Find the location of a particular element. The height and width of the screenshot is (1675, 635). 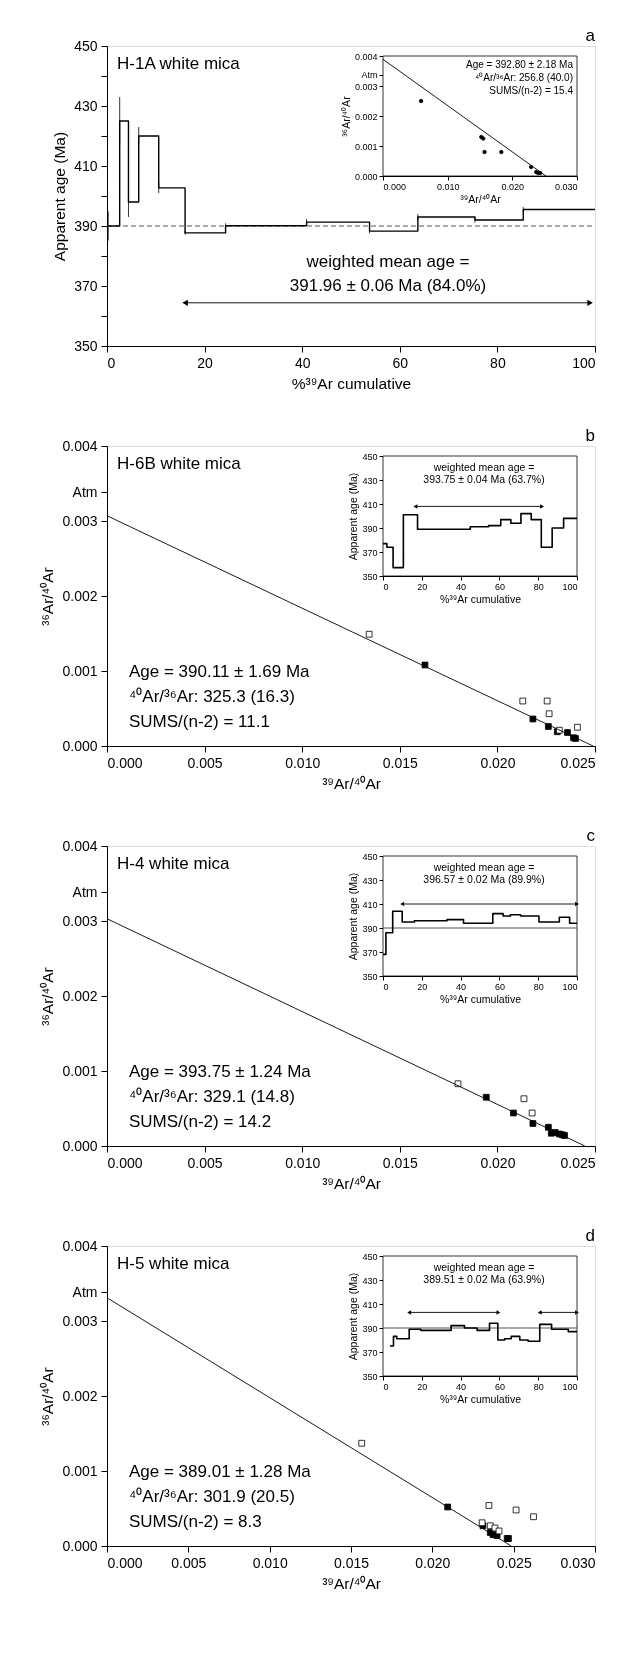

text: b is located at coordinates (590, 435).